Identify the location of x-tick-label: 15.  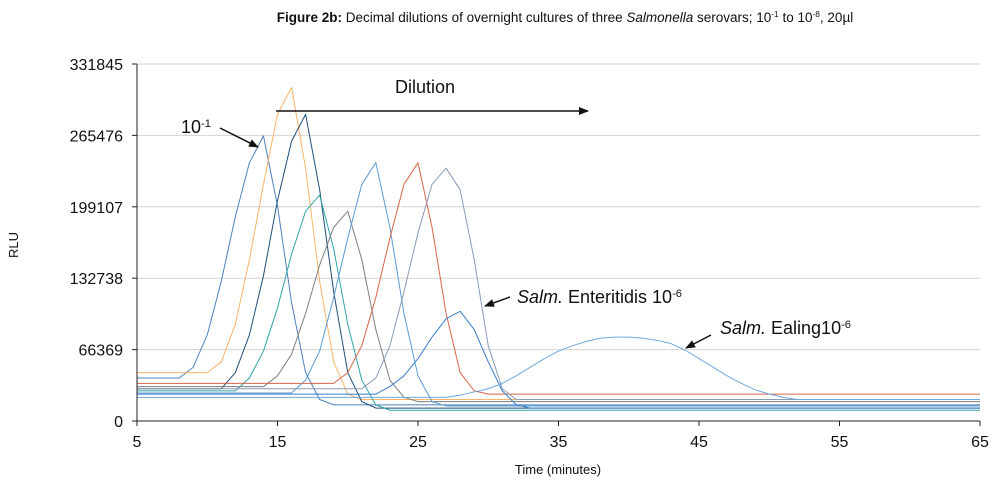
(278, 442).